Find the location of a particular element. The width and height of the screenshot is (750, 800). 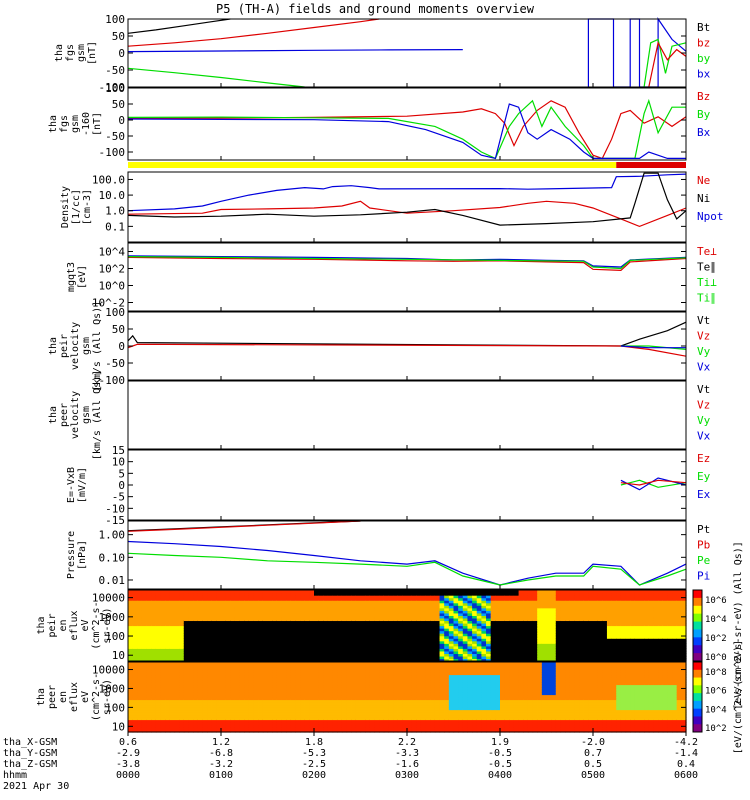

y-tick-label: 100 is located at coordinates (115, 636).